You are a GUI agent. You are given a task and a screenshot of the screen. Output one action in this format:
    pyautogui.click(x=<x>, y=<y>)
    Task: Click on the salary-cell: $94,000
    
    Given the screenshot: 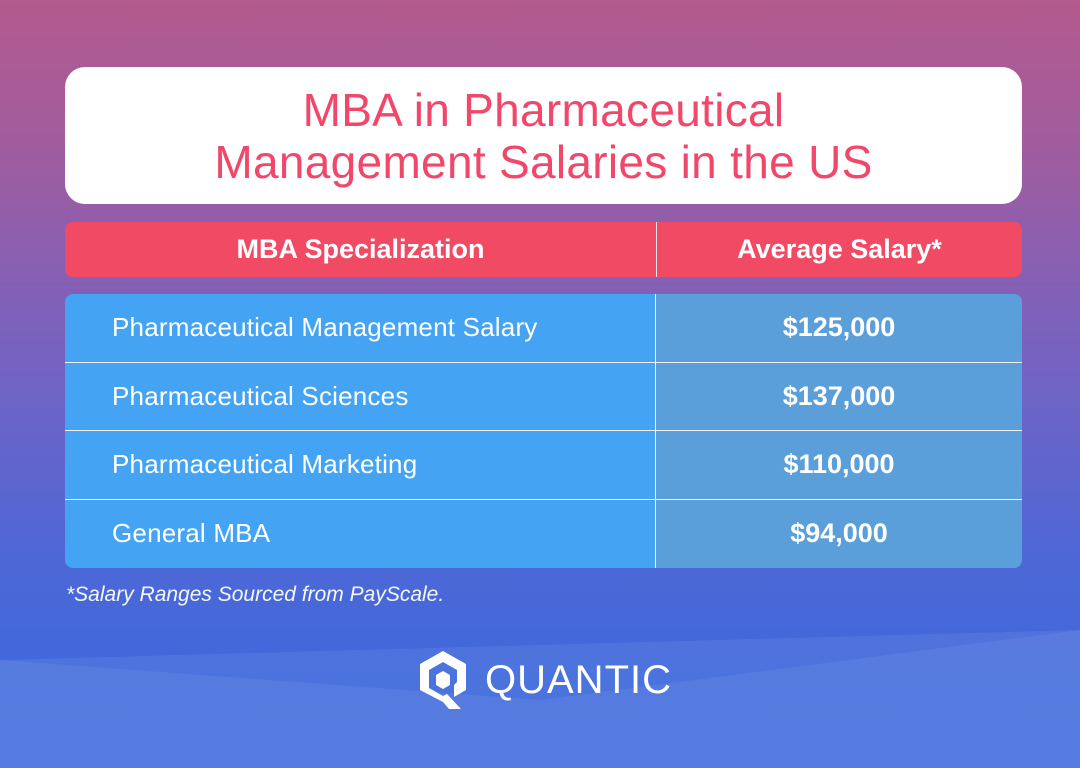 What is the action you would take?
    pyautogui.click(x=839, y=533)
    